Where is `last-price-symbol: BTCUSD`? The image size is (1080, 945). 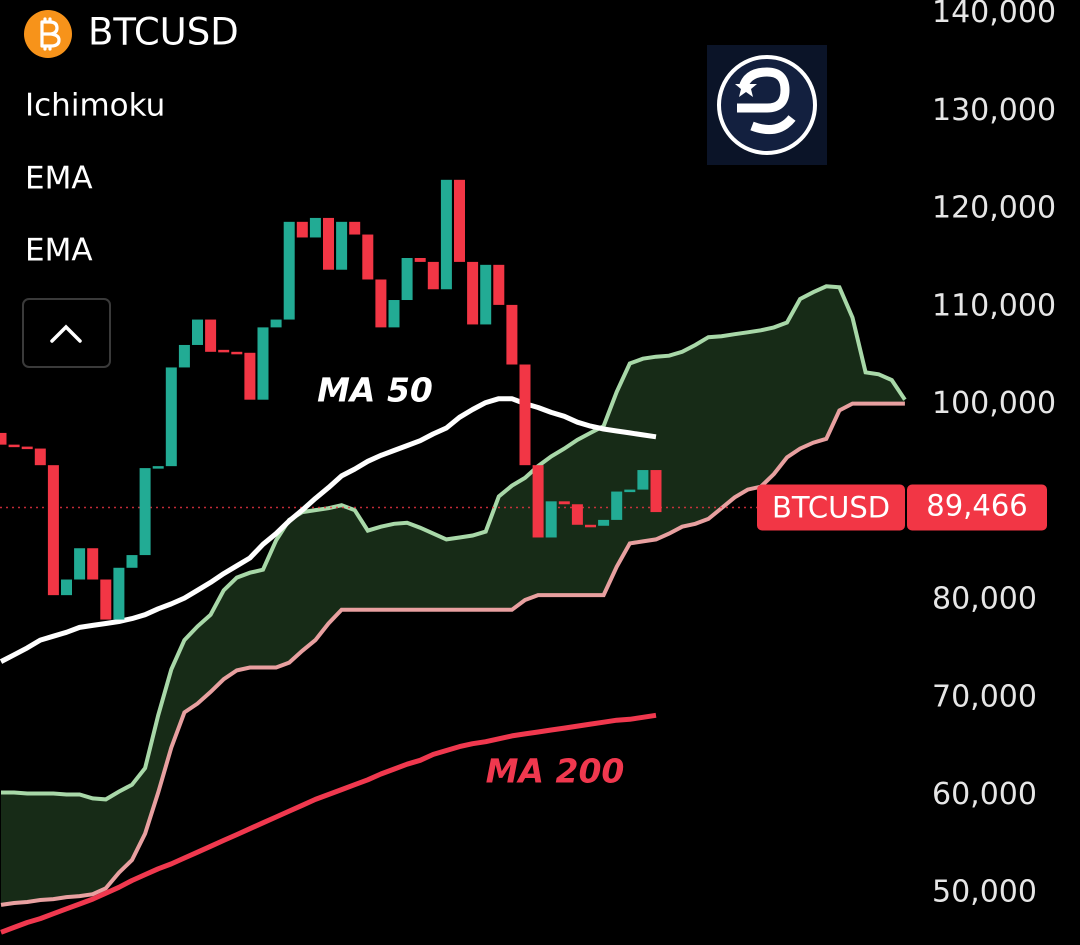
last-price-symbol: BTCUSD is located at coordinates (831, 508).